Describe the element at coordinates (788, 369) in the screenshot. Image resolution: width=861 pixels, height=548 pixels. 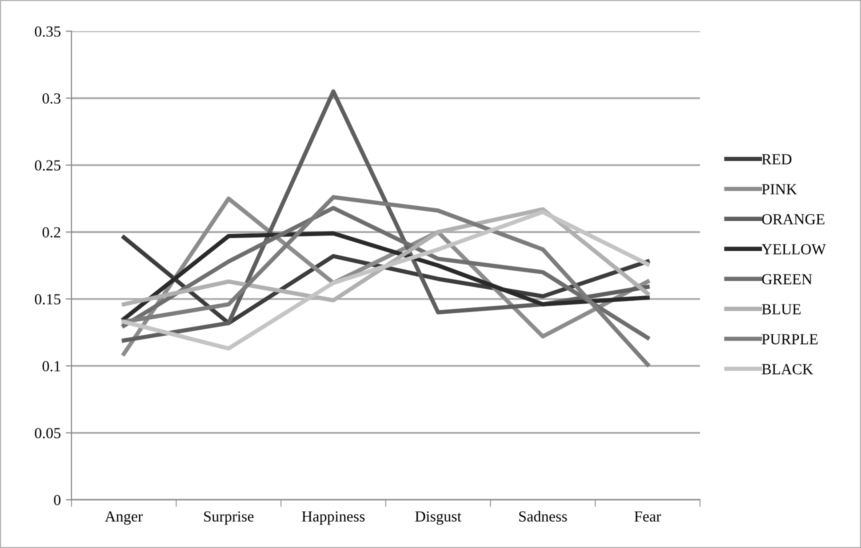
I see `legend-label: BLACK` at that location.